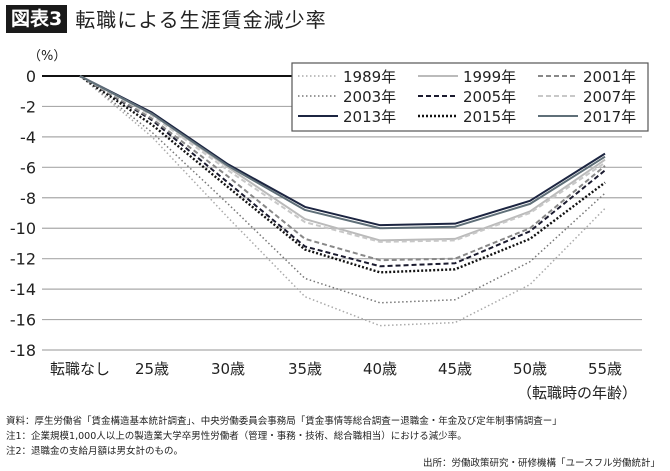  What do you see at coordinates (23, 350) in the screenshot?
I see `y-tick-label: -18` at bounding box center [23, 350].